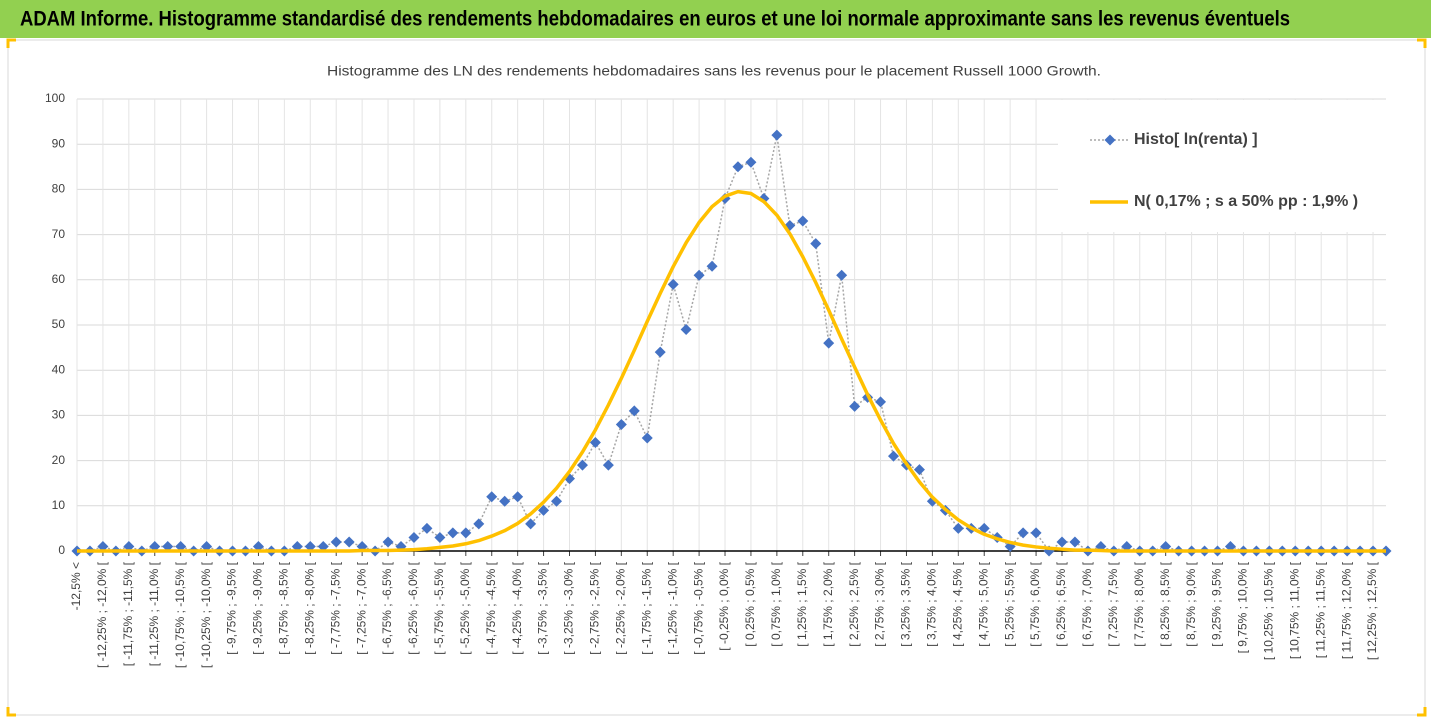 This screenshot has height=724, width=1431. What do you see at coordinates (59, 189) in the screenshot?
I see `y-tick-label: 80` at bounding box center [59, 189].